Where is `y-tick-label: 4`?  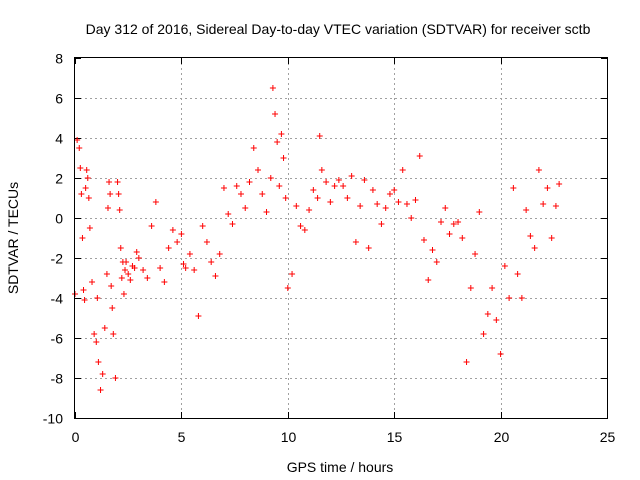 y-tick-label: 4 is located at coordinates (59, 139).